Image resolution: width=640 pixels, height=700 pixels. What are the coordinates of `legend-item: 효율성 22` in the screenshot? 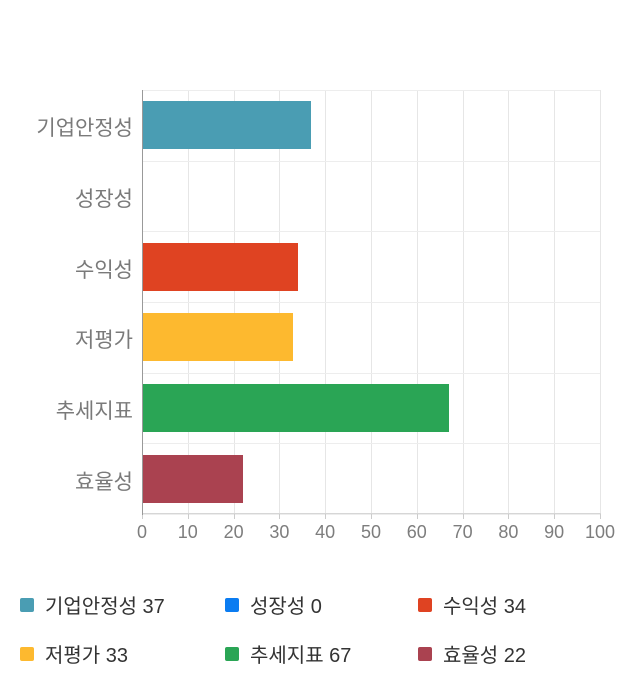 It's located at (472, 653).